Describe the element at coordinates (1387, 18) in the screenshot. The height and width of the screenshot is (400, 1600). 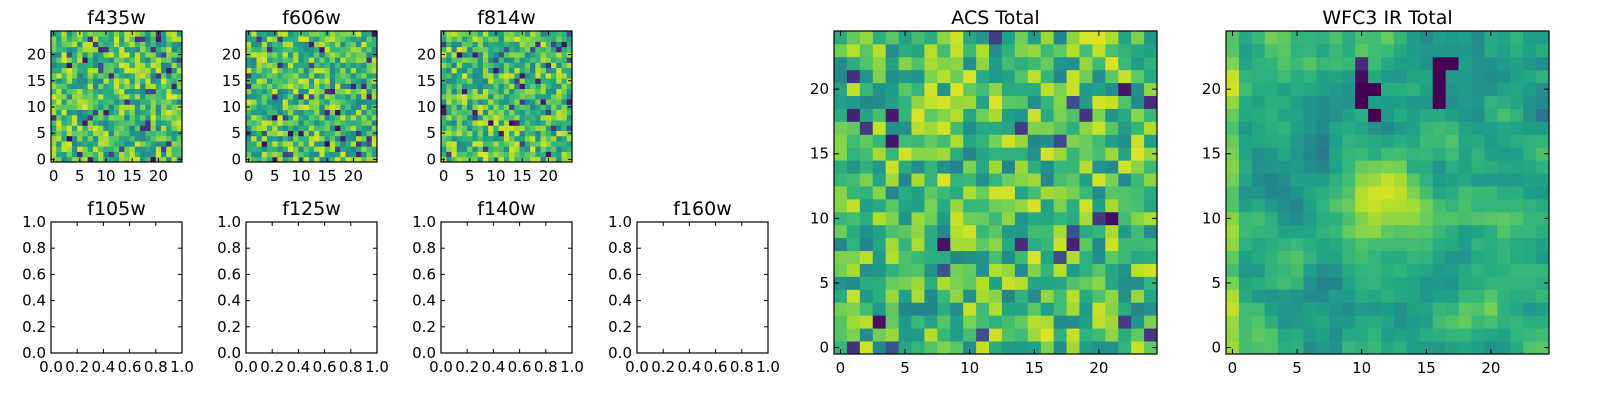
I see `panel-title: WFC3 IR Total` at that location.